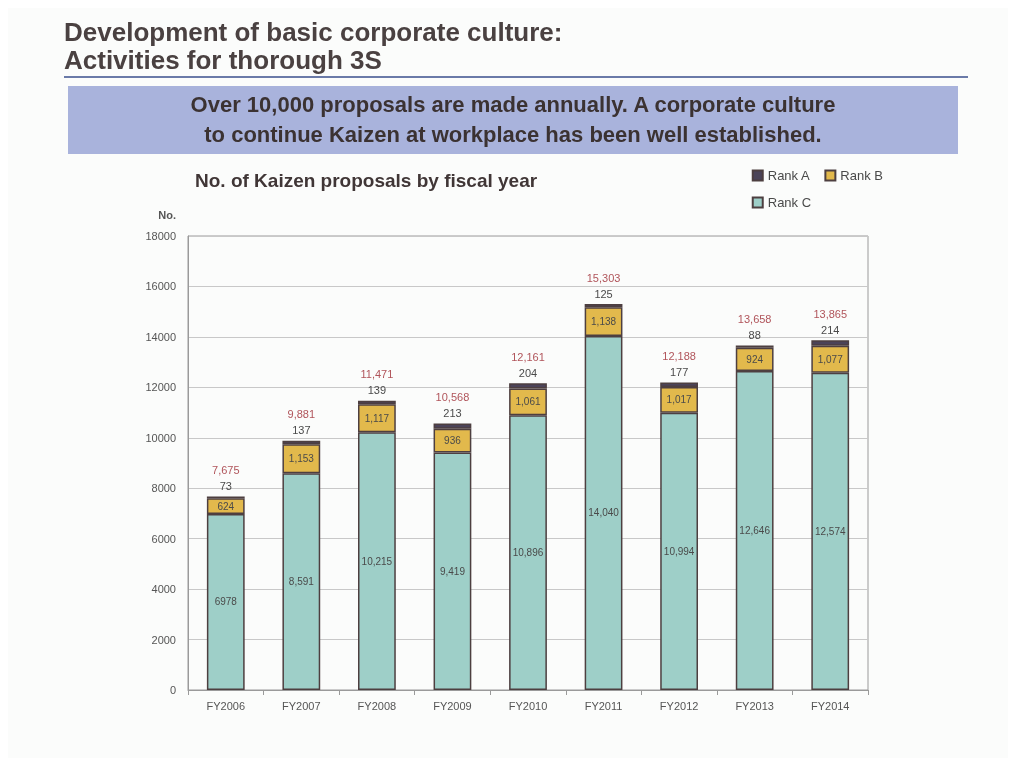 Image resolution: width=1024 pixels, height=768 pixels. What do you see at coordinates (788, 175) in the screenshot?
I see `legend-label: Rank A` at bounding box center [788, 175].